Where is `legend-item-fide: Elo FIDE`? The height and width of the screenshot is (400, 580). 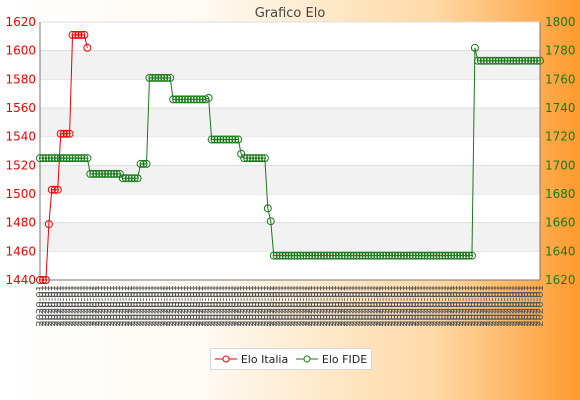
legend-item-fide: Elo FIDE is located at coordinates (331, 359).